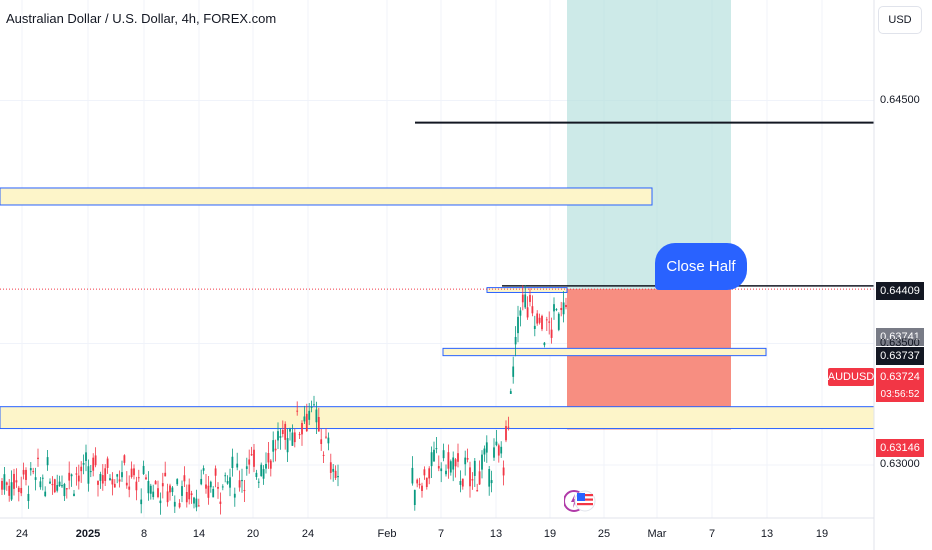 The height and width of the screenshot is (550, 932). I want to click on stop-price-label: 0.63146, so click(900, 448).